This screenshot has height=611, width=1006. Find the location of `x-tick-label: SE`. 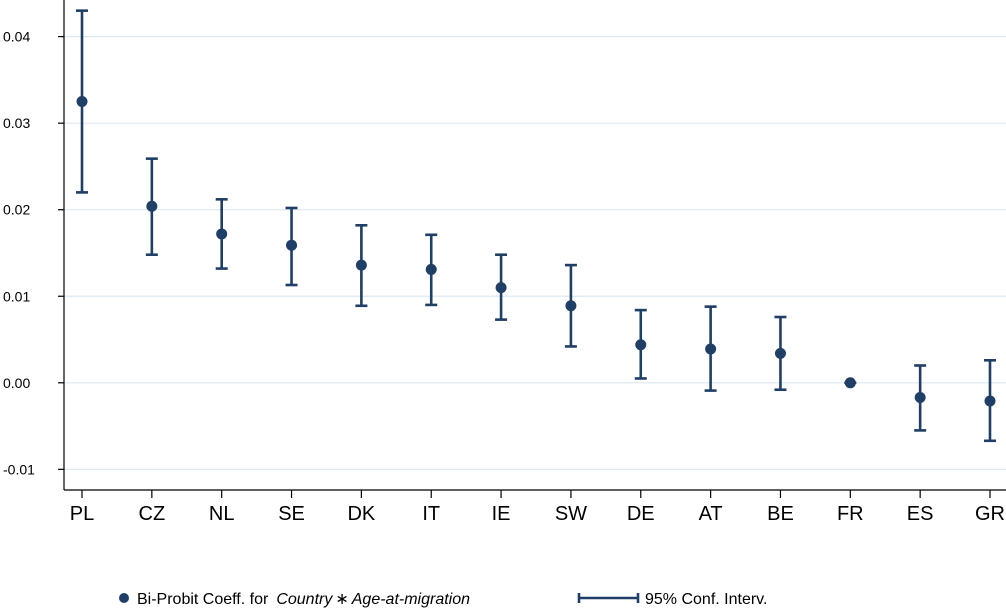

x-tick-label: SE is located at coordinates (291, 514).